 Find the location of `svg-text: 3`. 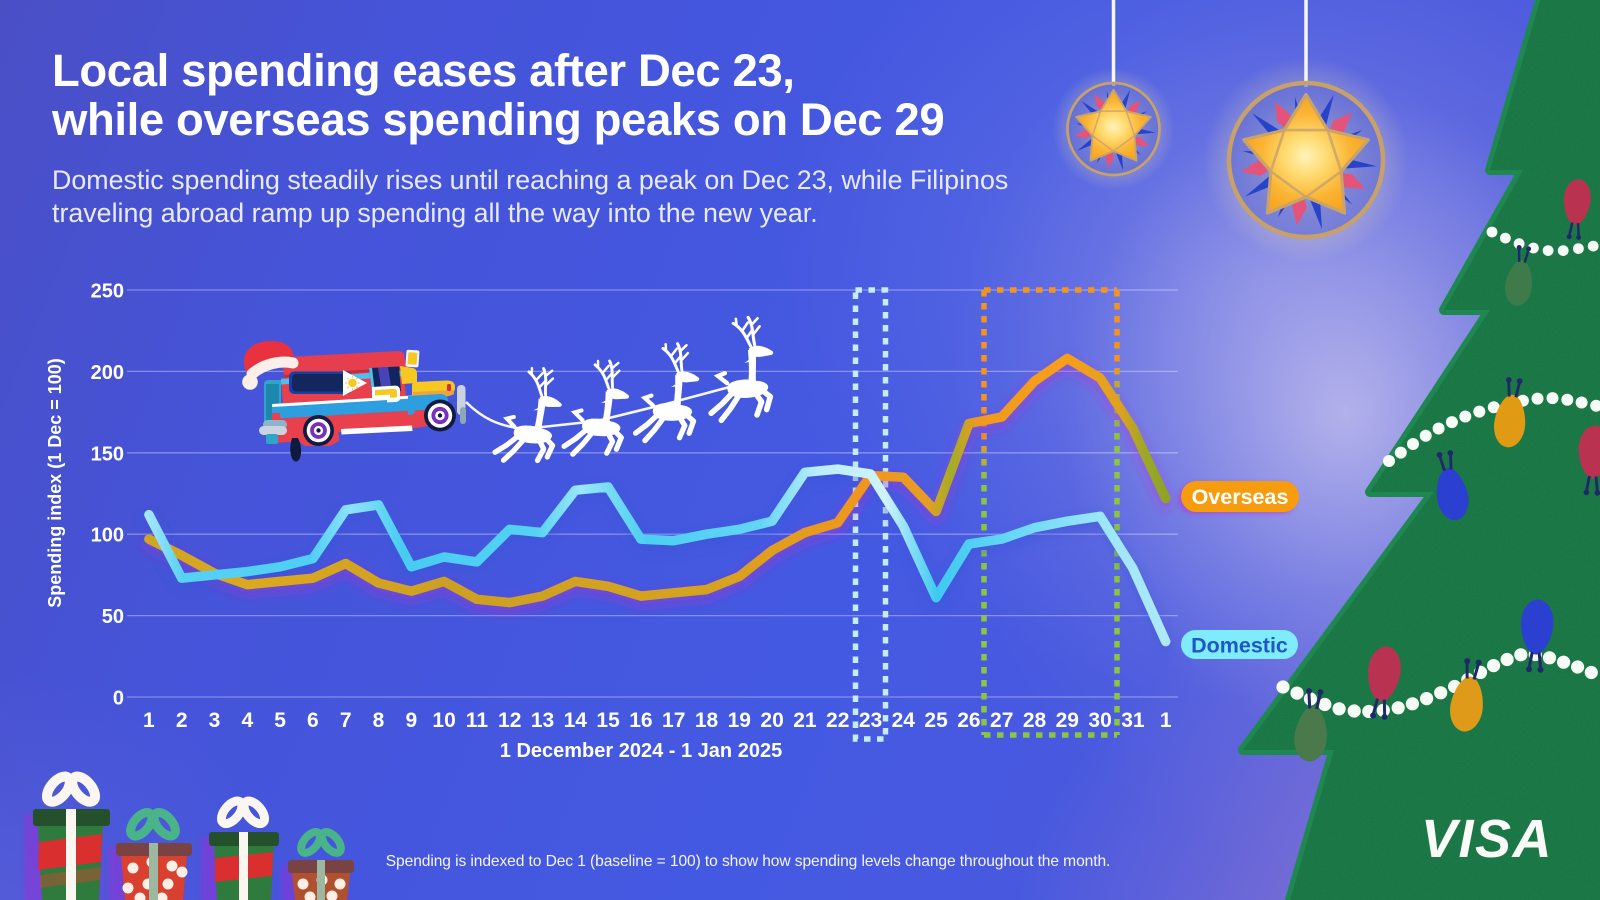

svg-text: 3 is located at coordinates (215, 720).